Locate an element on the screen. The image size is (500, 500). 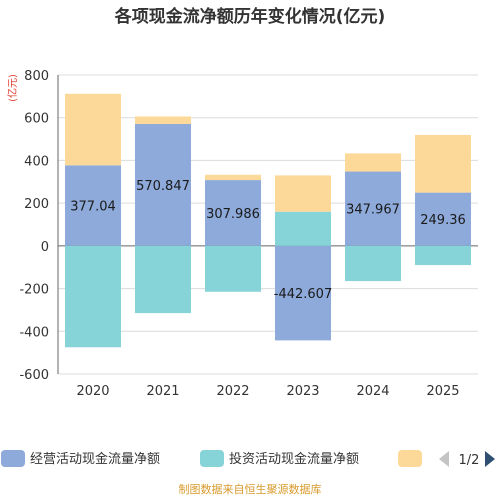
y-axis-unit-label: (亿元) is located at coordinates (12, 88).